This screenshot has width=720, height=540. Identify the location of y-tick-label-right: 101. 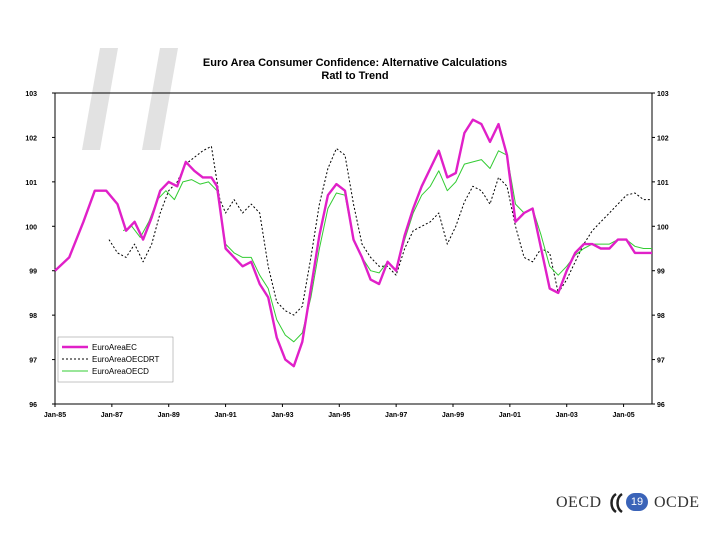
(663, 183).